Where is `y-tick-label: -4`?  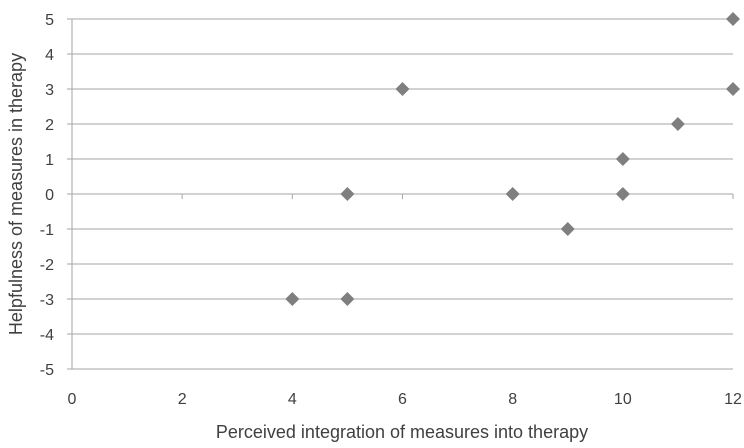 y-tick-label: -4 is located at coordinates (47, 335).